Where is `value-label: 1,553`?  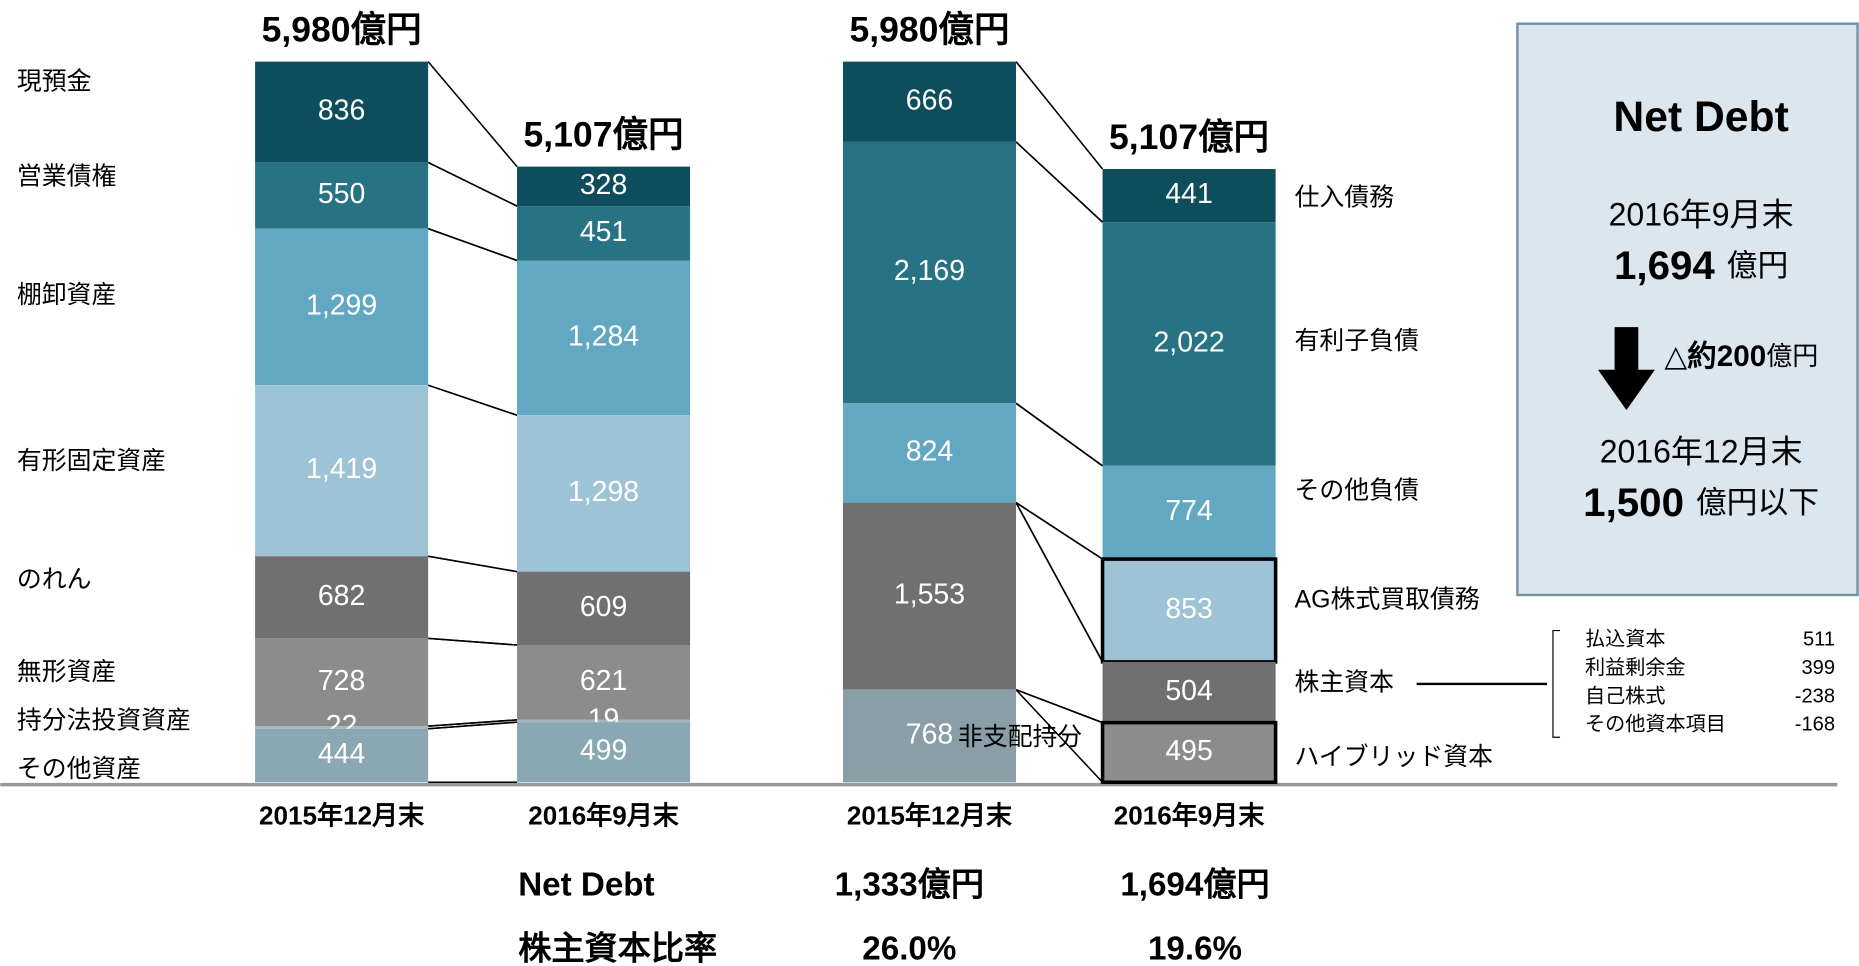 value-label: 1,553 is located at coordinates (929, 595).